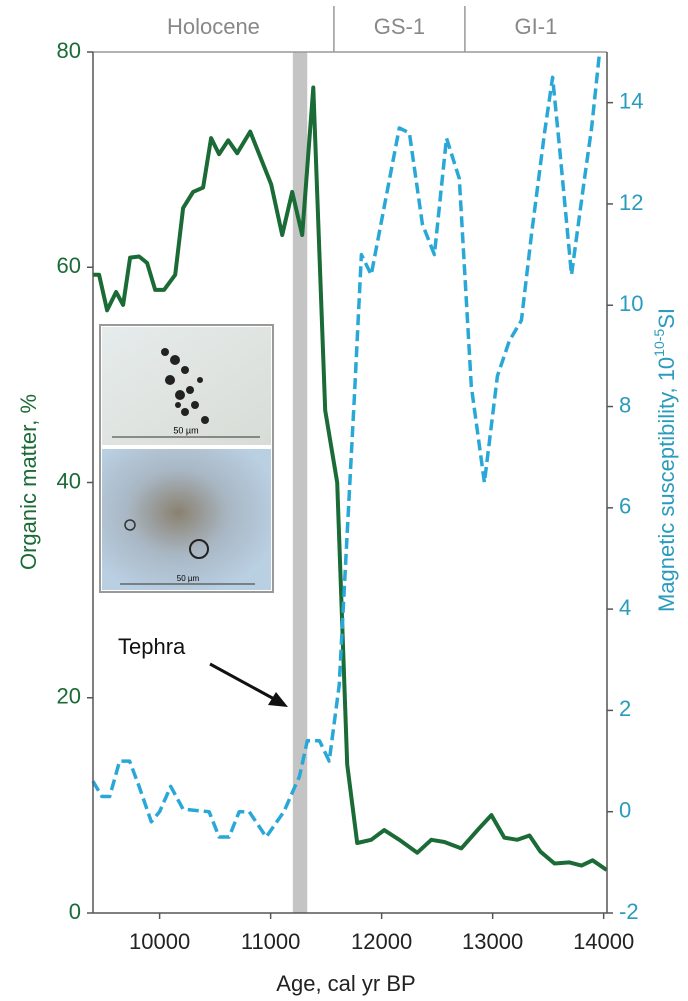 The image size is (688, 1001). I want to click on y-tick-label: 20, so click(69, 696).